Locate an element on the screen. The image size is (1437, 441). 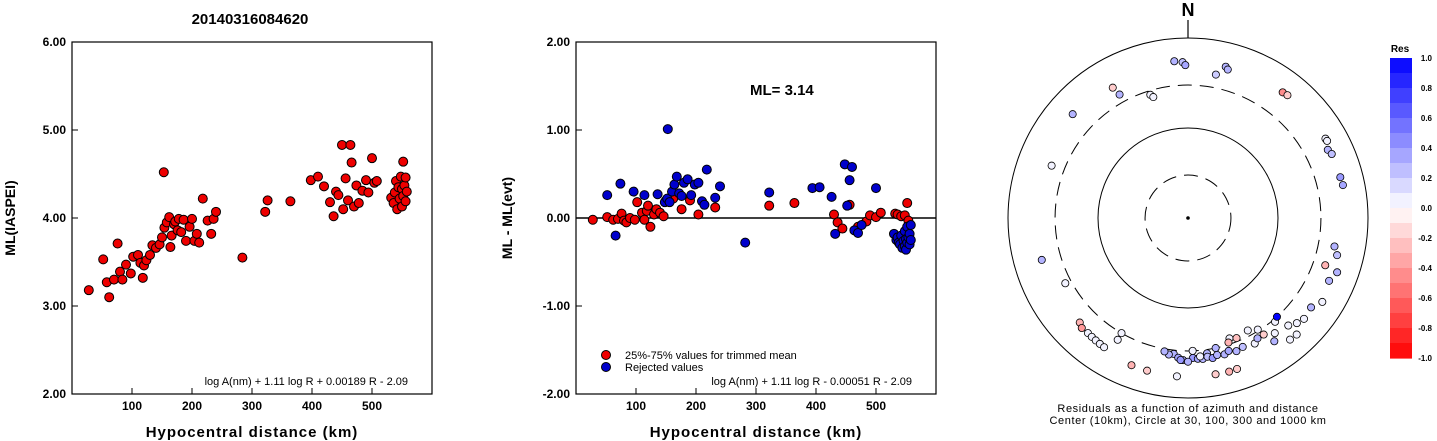
x-axis-label: Hypocentral distance (km) is located at coordinates (252, 432).